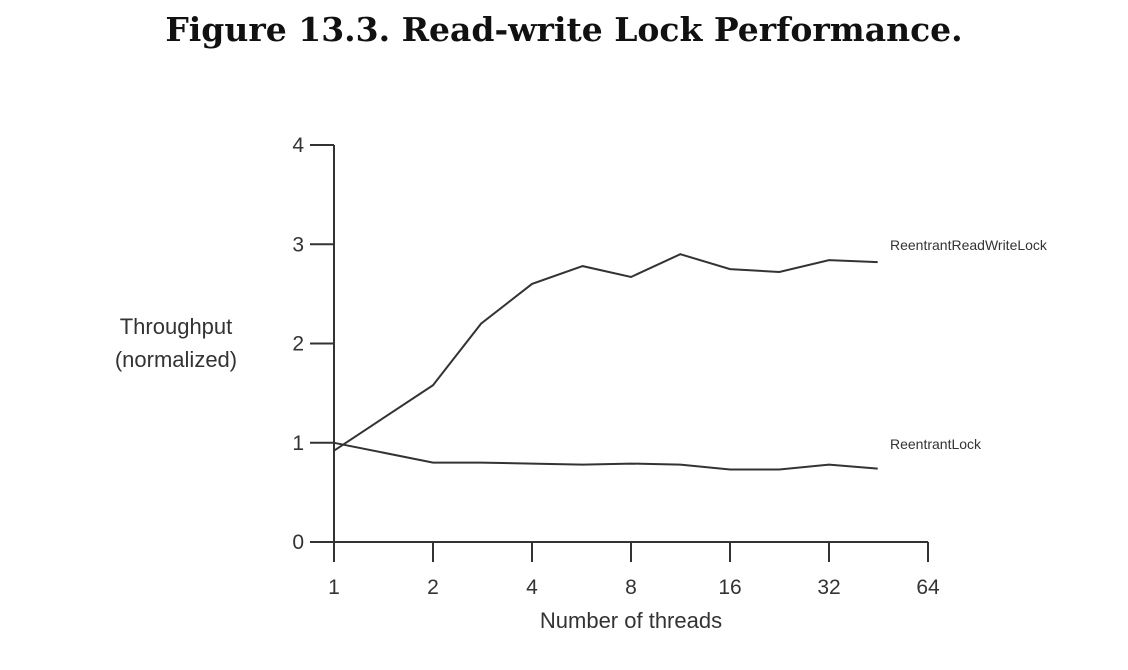 This screenshot has height=670, width=1128. What do you see at coordinates (298, 542) in the screenshot?
I see `y-tick-label: 0` at bounding box center [298, 542].